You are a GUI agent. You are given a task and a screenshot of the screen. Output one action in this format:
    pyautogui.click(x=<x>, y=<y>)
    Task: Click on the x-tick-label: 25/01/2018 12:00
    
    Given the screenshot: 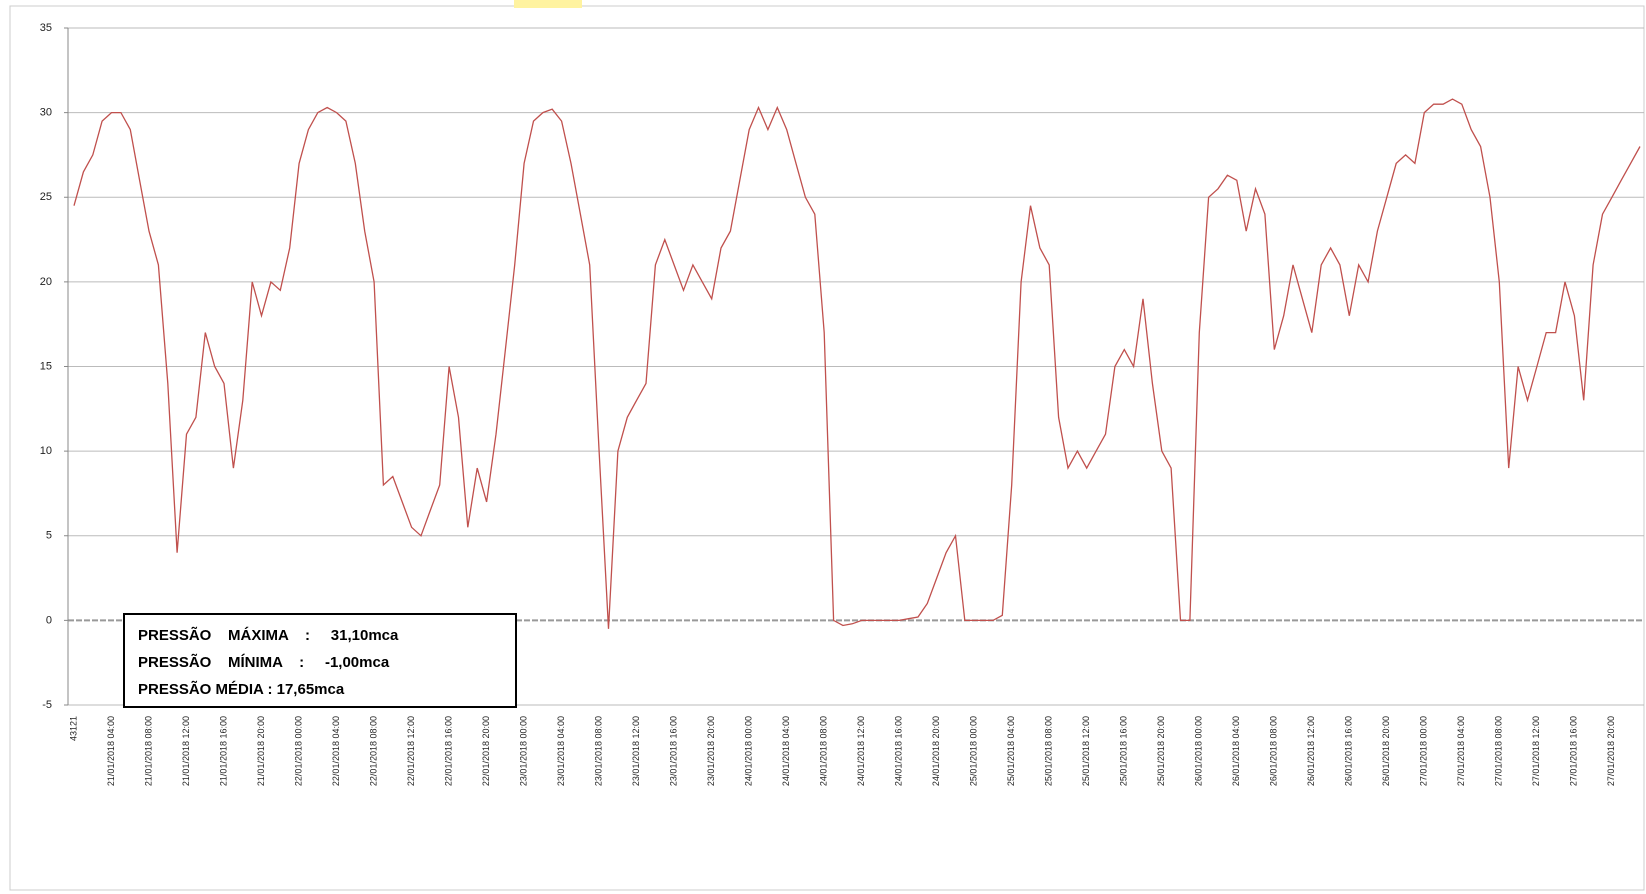 What is the action you would take?
    pyautogui.click(x=1086, y=751)
    